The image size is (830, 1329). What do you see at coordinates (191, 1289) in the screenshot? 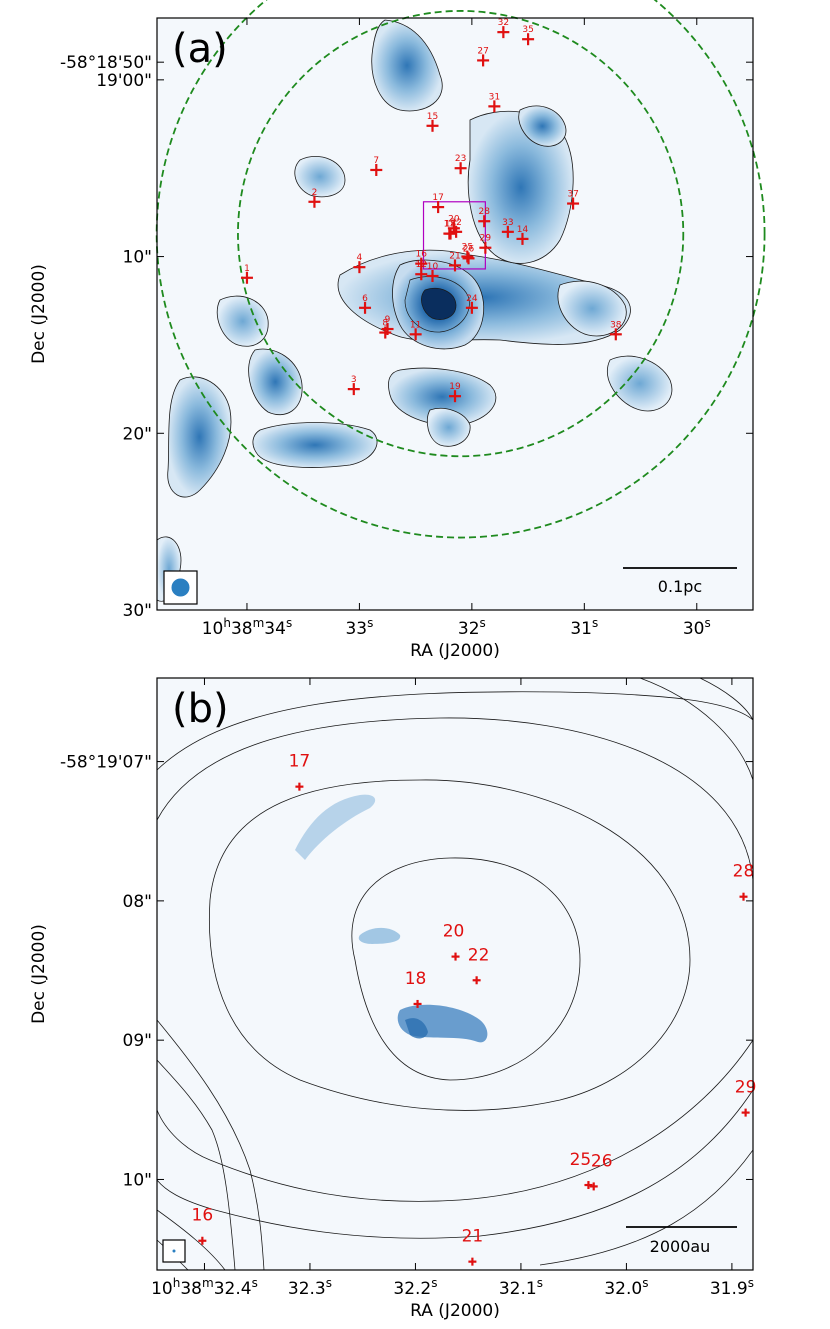
I see `tick-part: 38` at bounding box center [191, 1289].